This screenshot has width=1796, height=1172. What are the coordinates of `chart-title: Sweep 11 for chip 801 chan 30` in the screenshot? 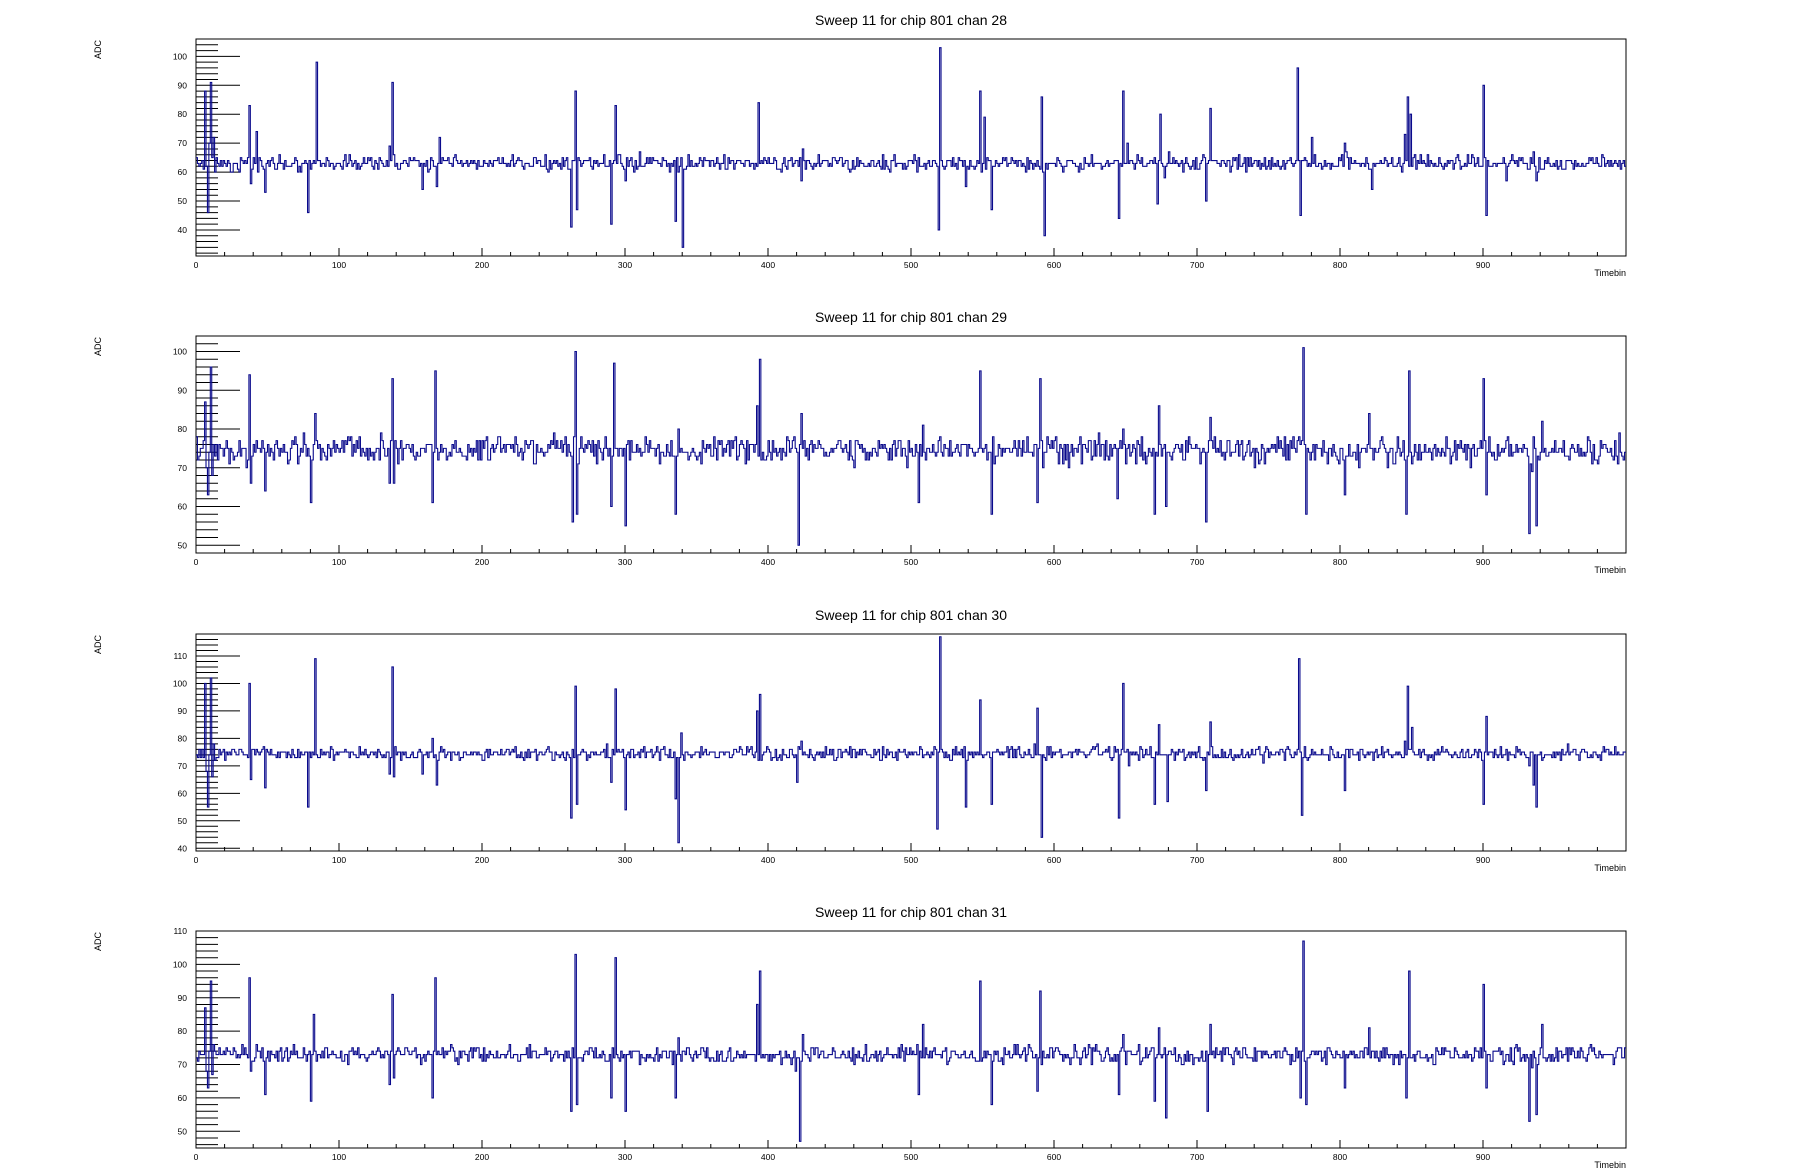 It's located at (911, 615).